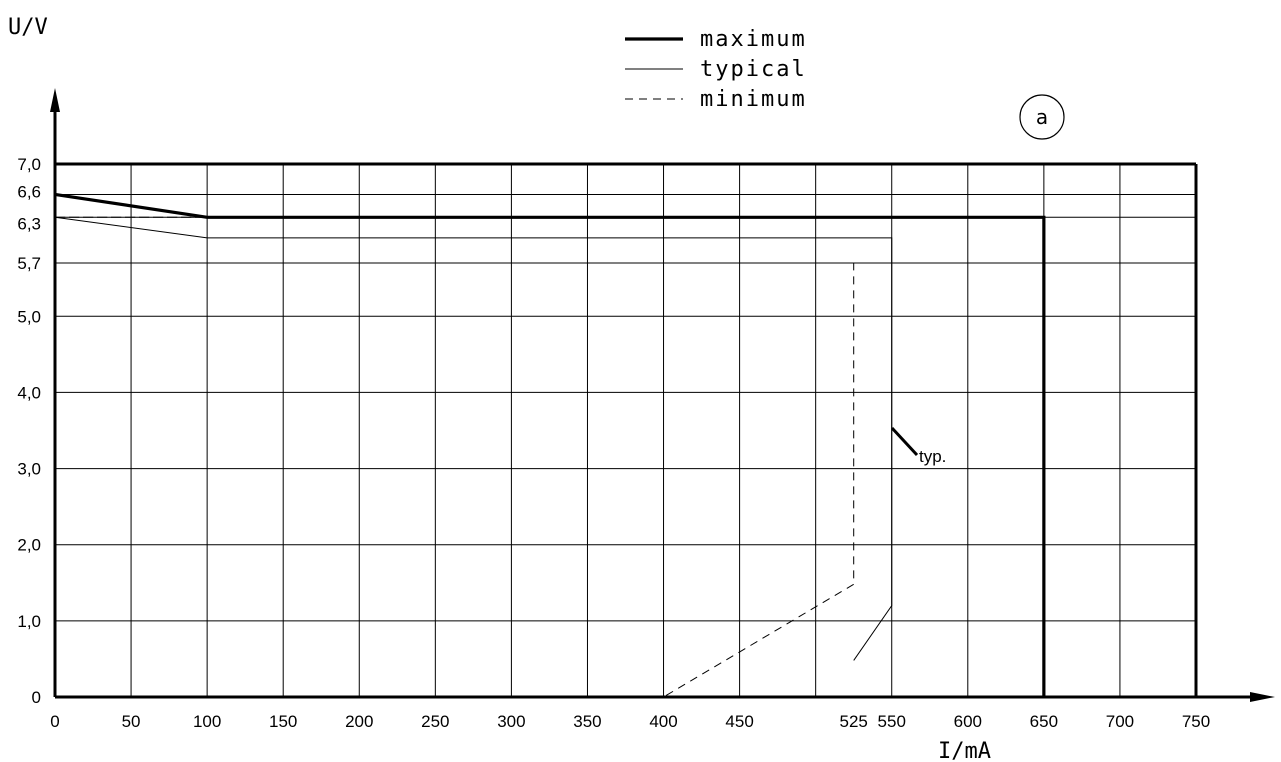  I want to click on x-tick-label: 350, so click(587, 721).